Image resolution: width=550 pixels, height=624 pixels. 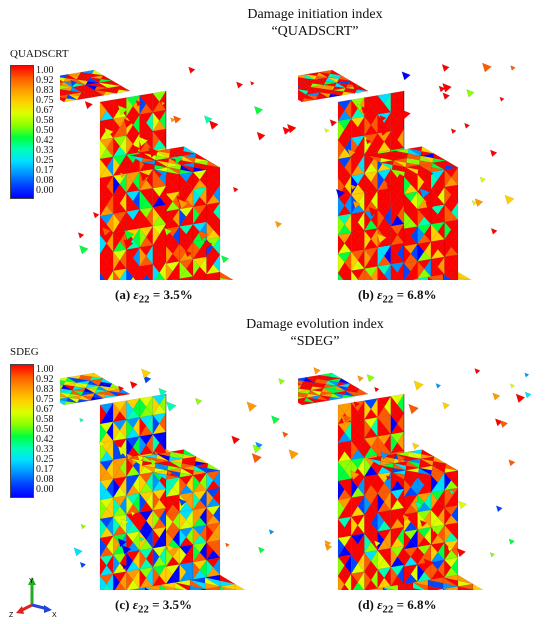 What do you see at coordinates (388, 609) in the screenshot?
I see `caption-d-sub: 22` at bounding box center [388, 609].